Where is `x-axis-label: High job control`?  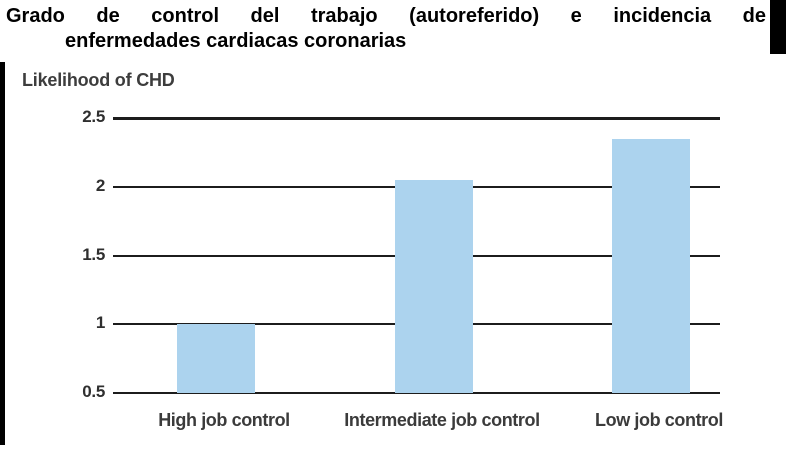
x-axis-label: High job control is located at coordinates (224, 420).